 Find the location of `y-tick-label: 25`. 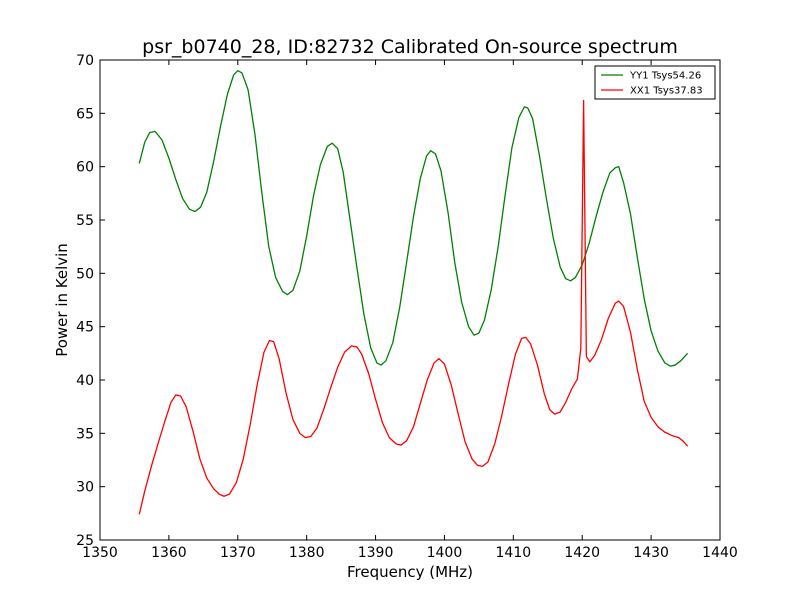

y-tick-label: 25 is located at coordinates (85, 541).